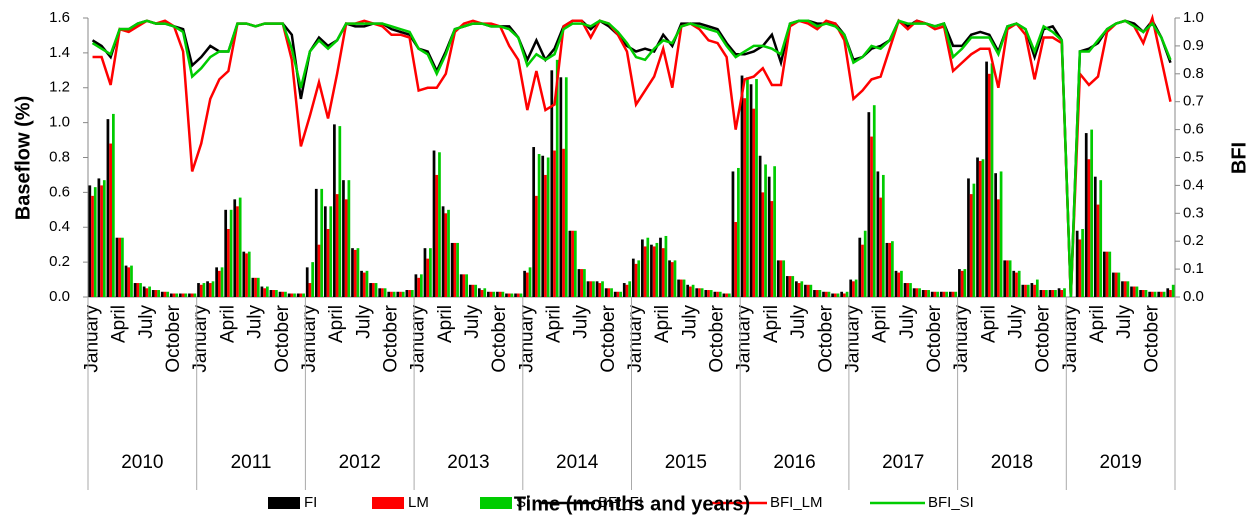 The width and height of the screenshot is (1256, 517). I want to click on y-tick-label: 1.2, so click(59, 87).